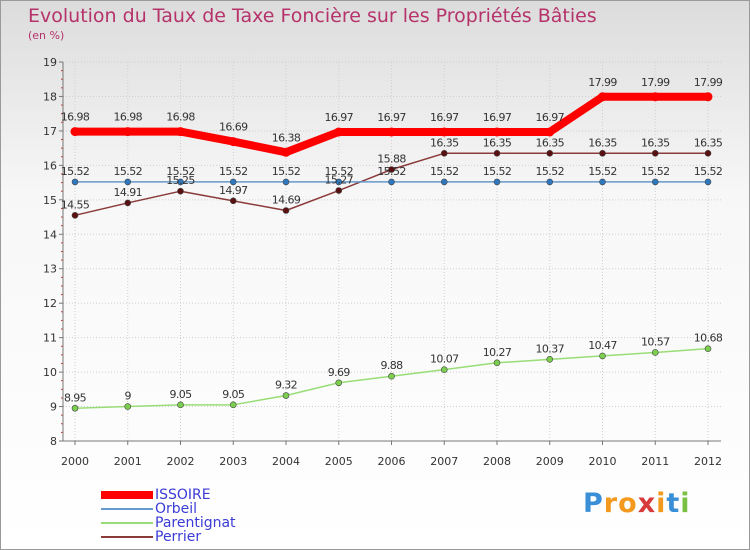 The image size is (750, 550). Describe the element at coordinates (233, 190) in the screenshot. I see `data-label-perrier: 14.97` at that location.